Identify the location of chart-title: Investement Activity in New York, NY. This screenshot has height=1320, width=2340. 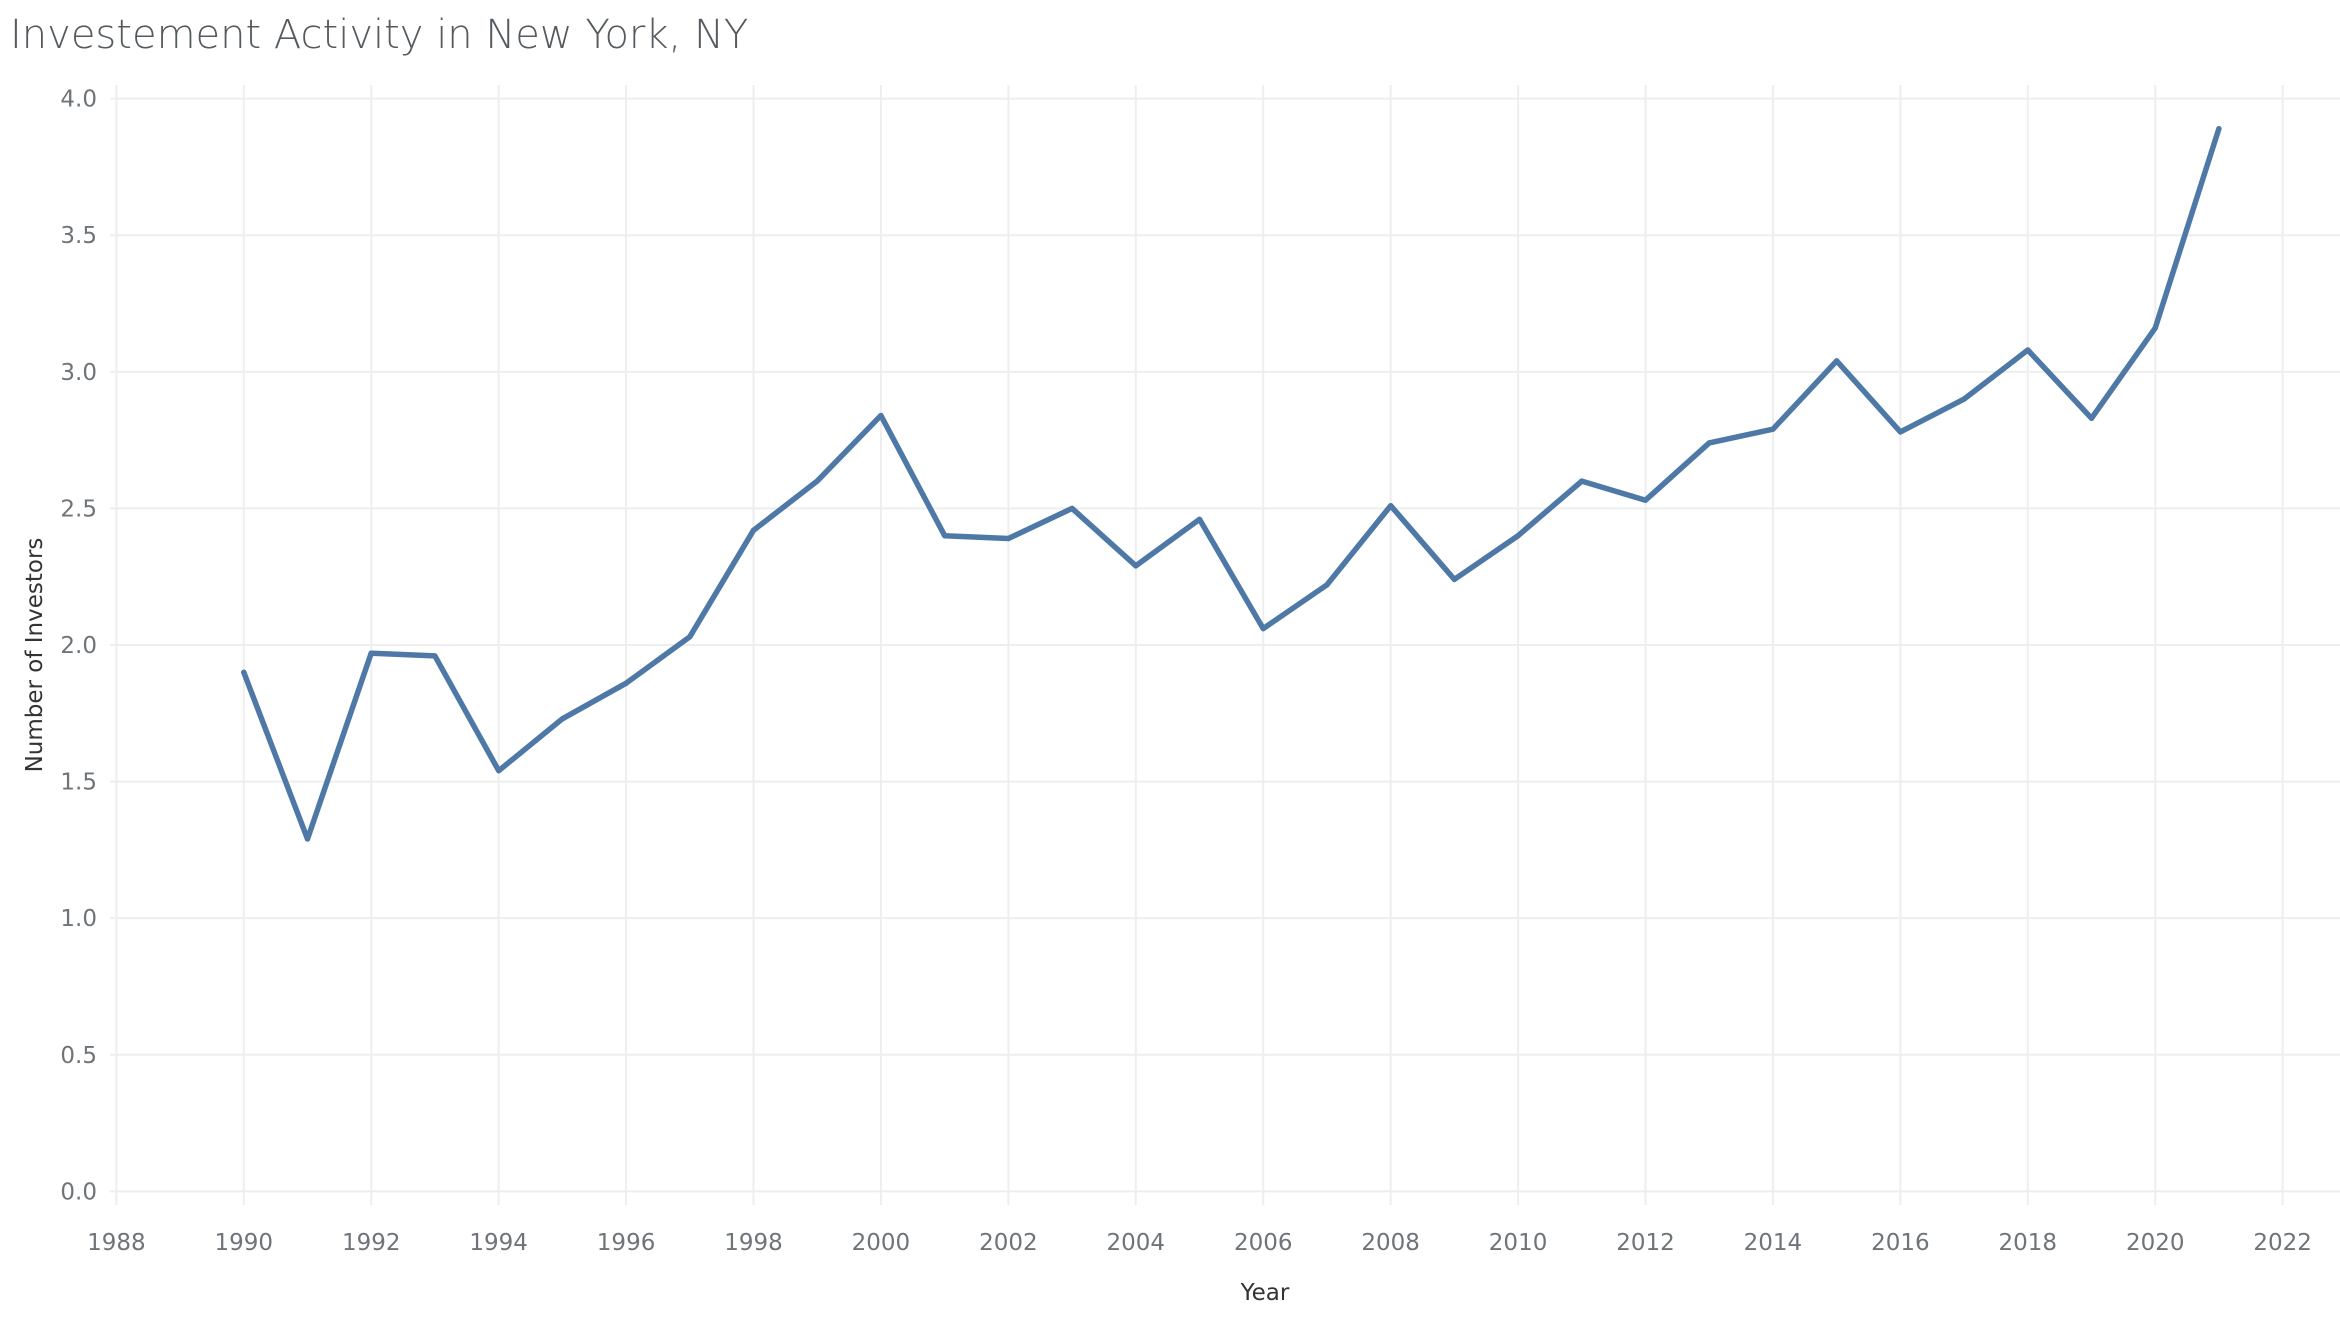
(379, 35).